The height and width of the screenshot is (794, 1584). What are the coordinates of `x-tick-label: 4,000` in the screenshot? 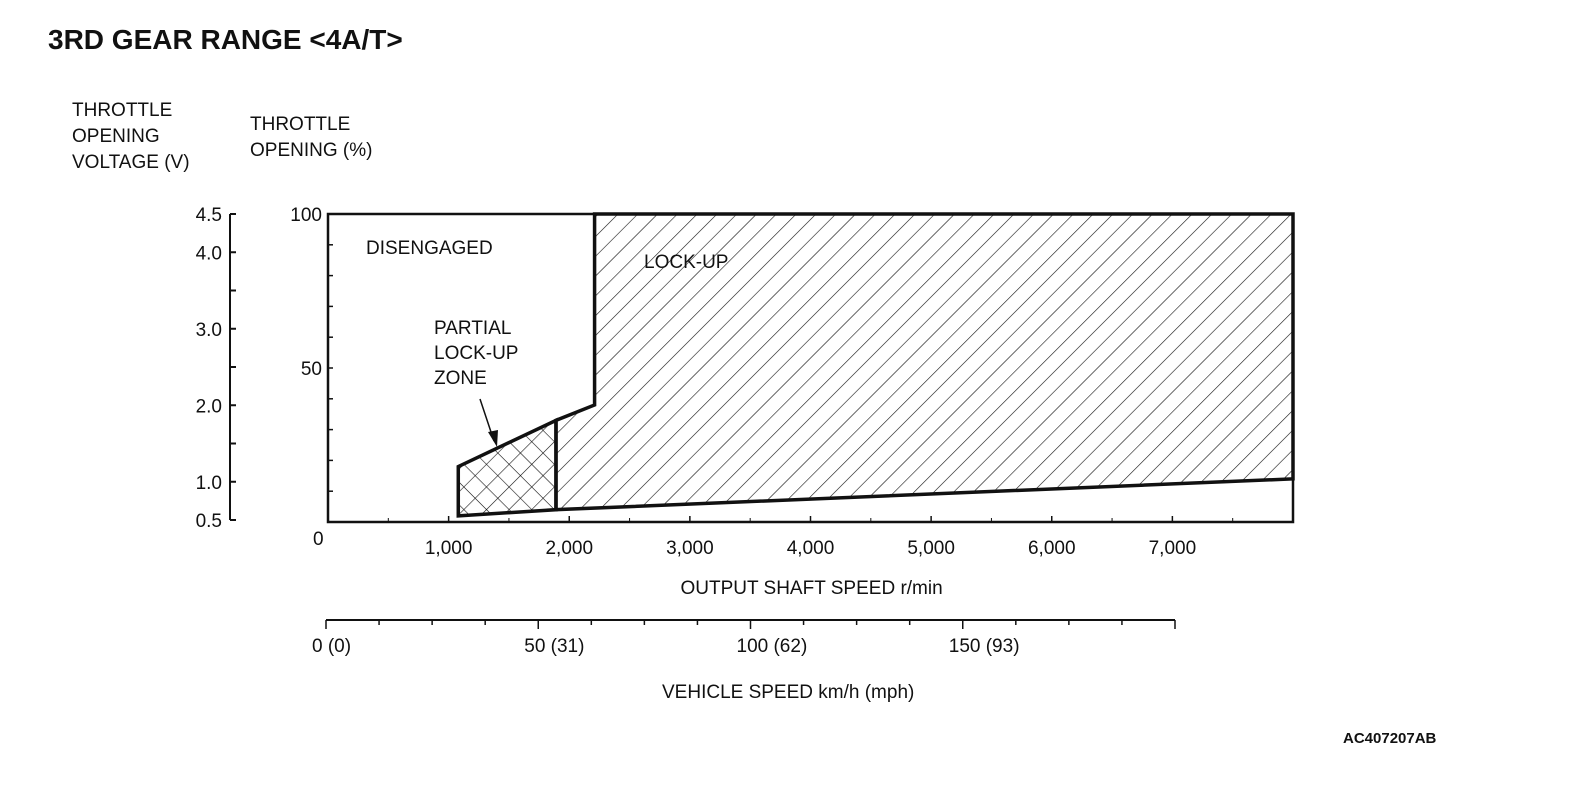 It's located at (811, 548).